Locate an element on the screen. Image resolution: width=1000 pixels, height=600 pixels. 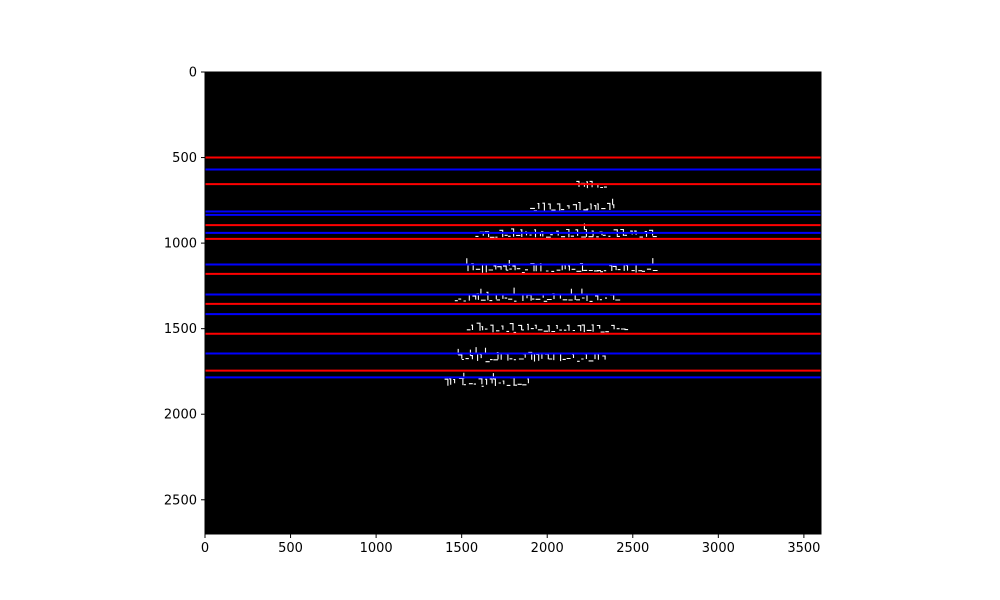
x-axis: 0 500 1000 1500 2000 2500 3000 3500 is located at coordinates (510, 545).